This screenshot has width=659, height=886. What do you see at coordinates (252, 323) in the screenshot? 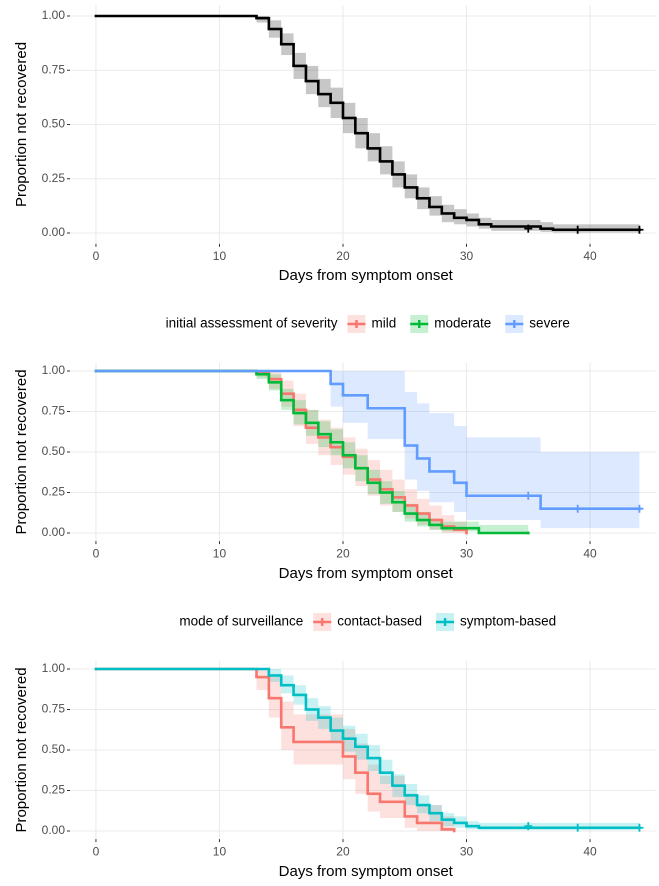
I see `legend-title: initial assessment of severity` at bounding box center [252, 323].